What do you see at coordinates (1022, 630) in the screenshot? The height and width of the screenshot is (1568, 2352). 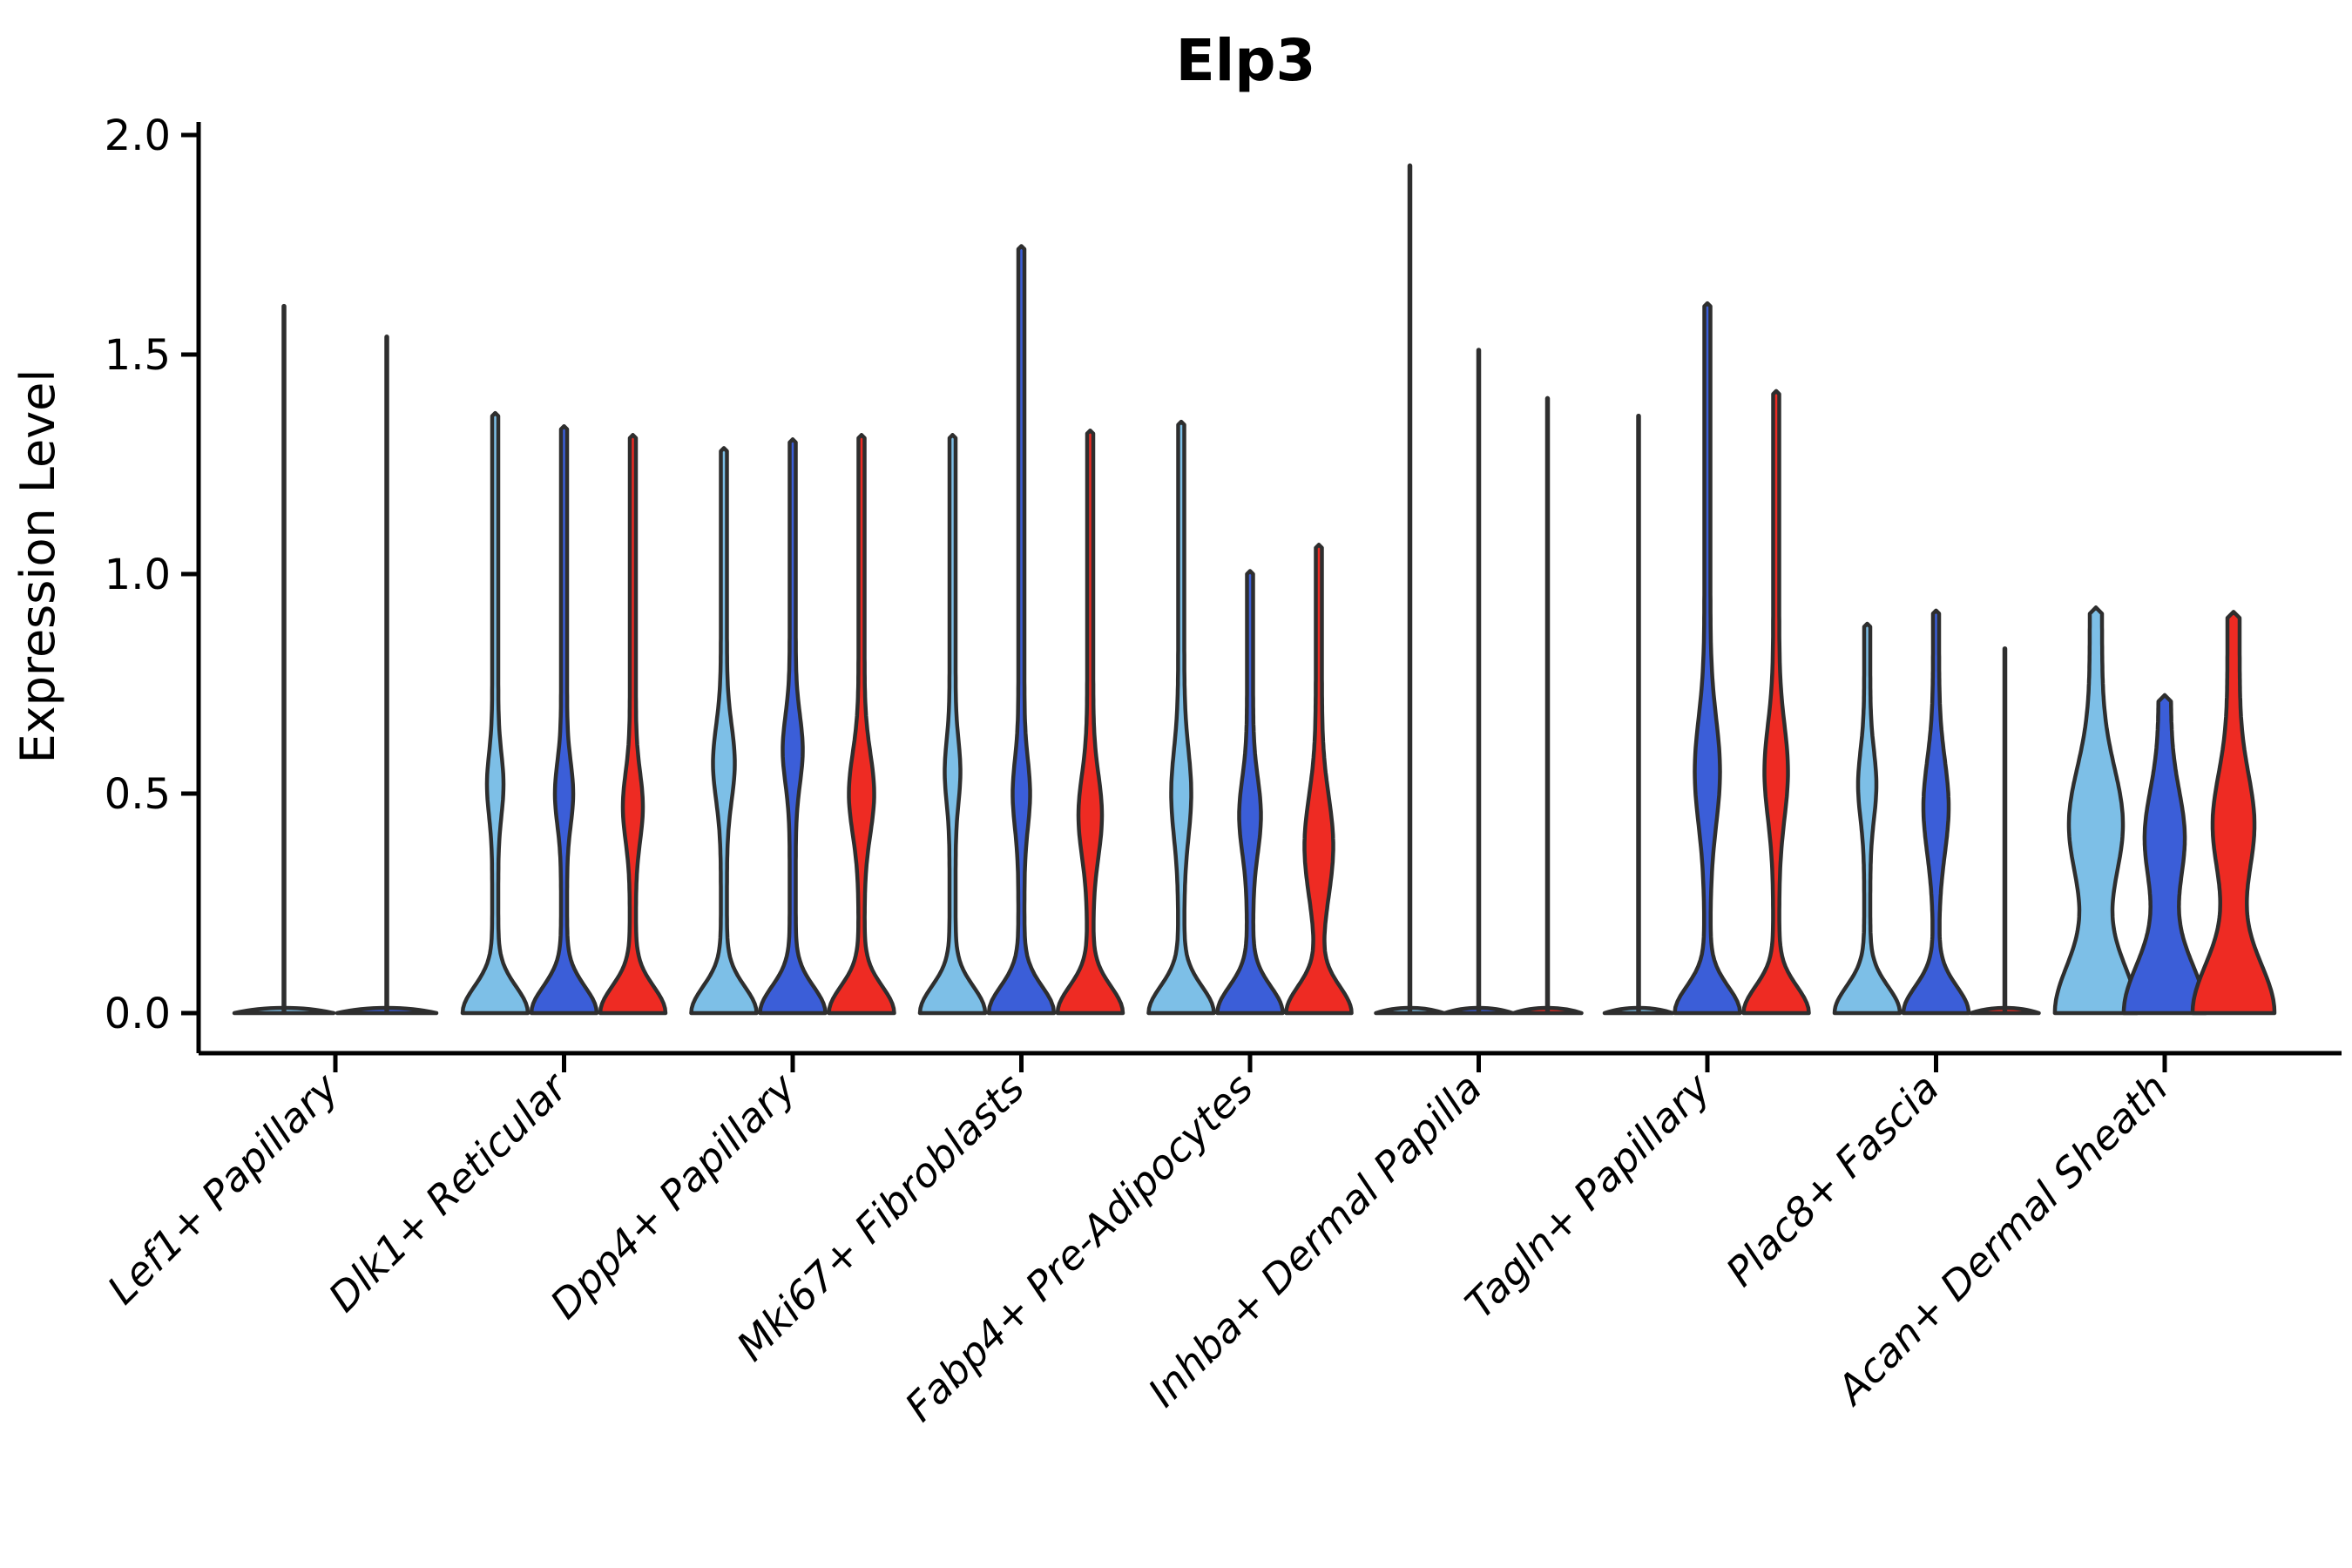 I see `violin-mki67-fibroblasts-s2` at bounding box center [1022, 630].